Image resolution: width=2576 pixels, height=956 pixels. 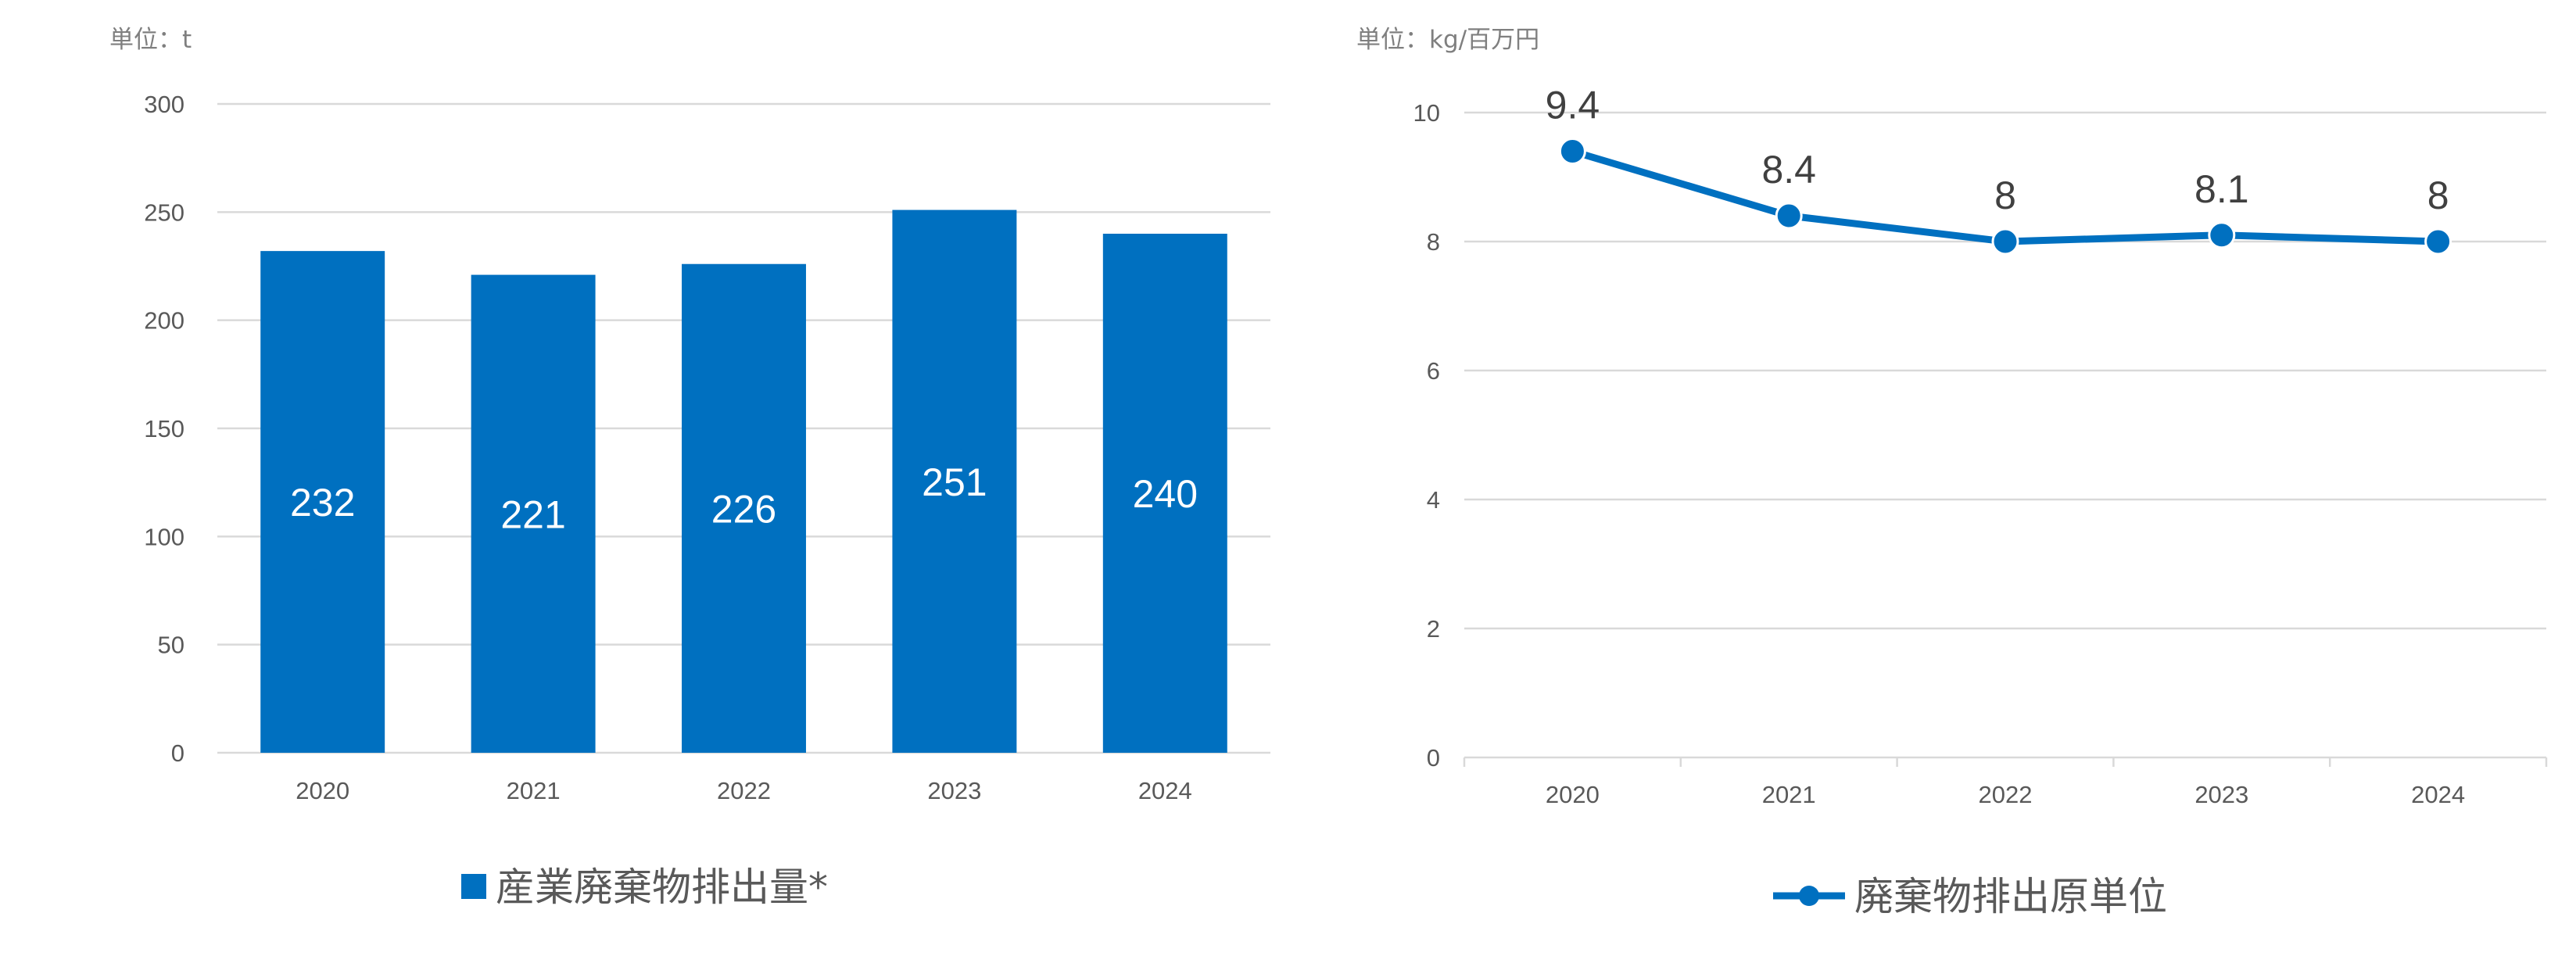 What do you see at coordinates (662, 887) in the screenshot?
I see `legend-label-bar: 産業廃棄物排出量*` at bounding box center [662, 887].